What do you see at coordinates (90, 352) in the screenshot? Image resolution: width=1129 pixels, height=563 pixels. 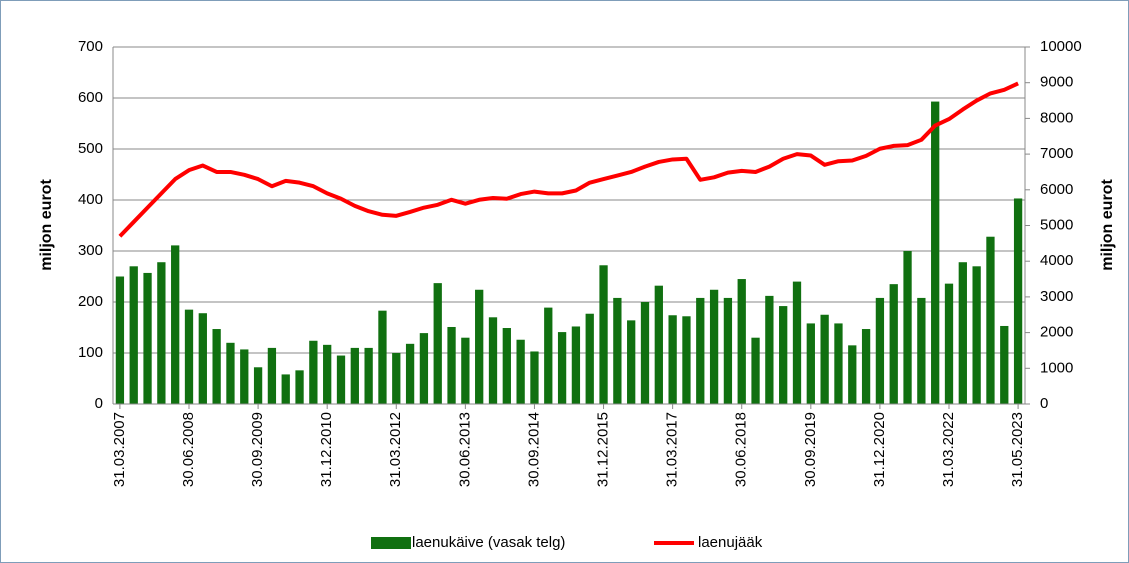 I see `y-tick-label: 100` at bounding box center [90, 352].